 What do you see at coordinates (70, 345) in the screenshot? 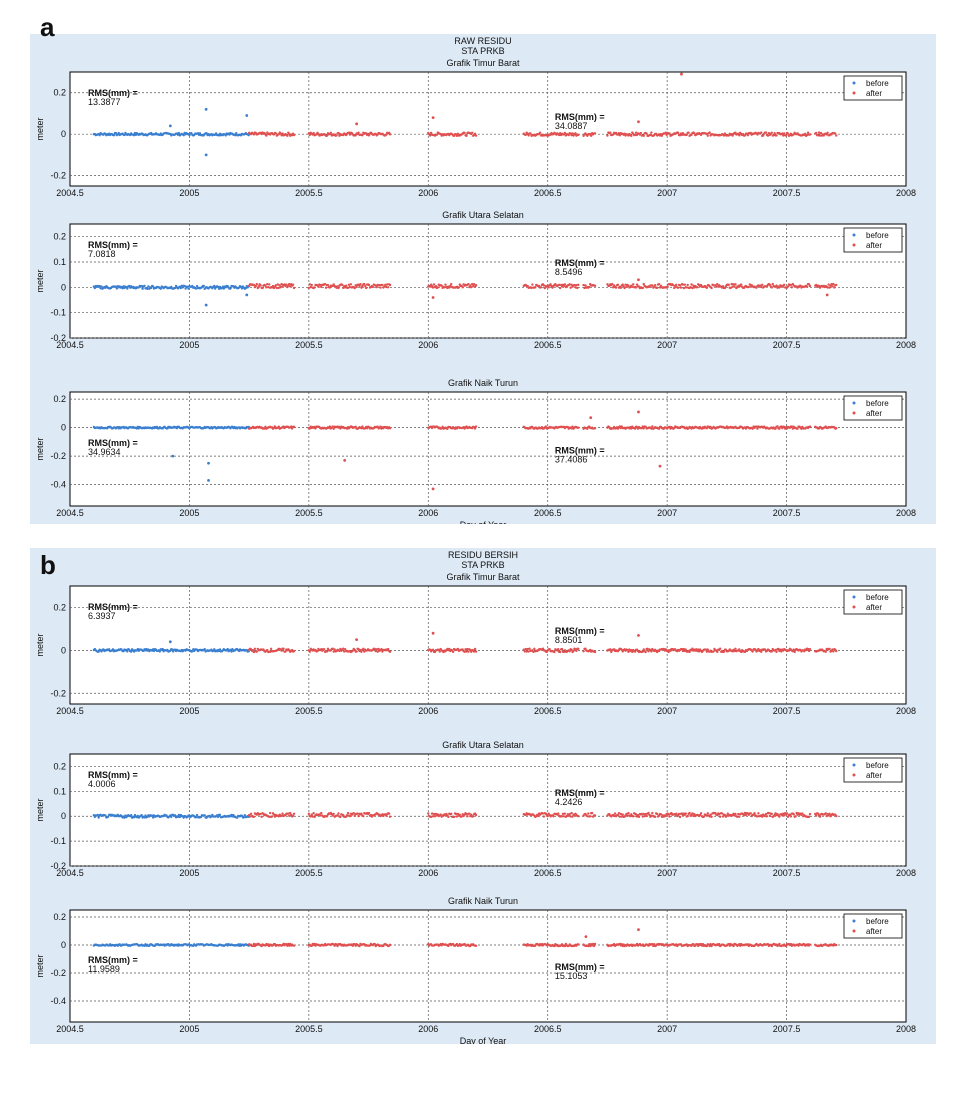
I see `x-tick-label: 2004.5` at bounding box center [70, 345].